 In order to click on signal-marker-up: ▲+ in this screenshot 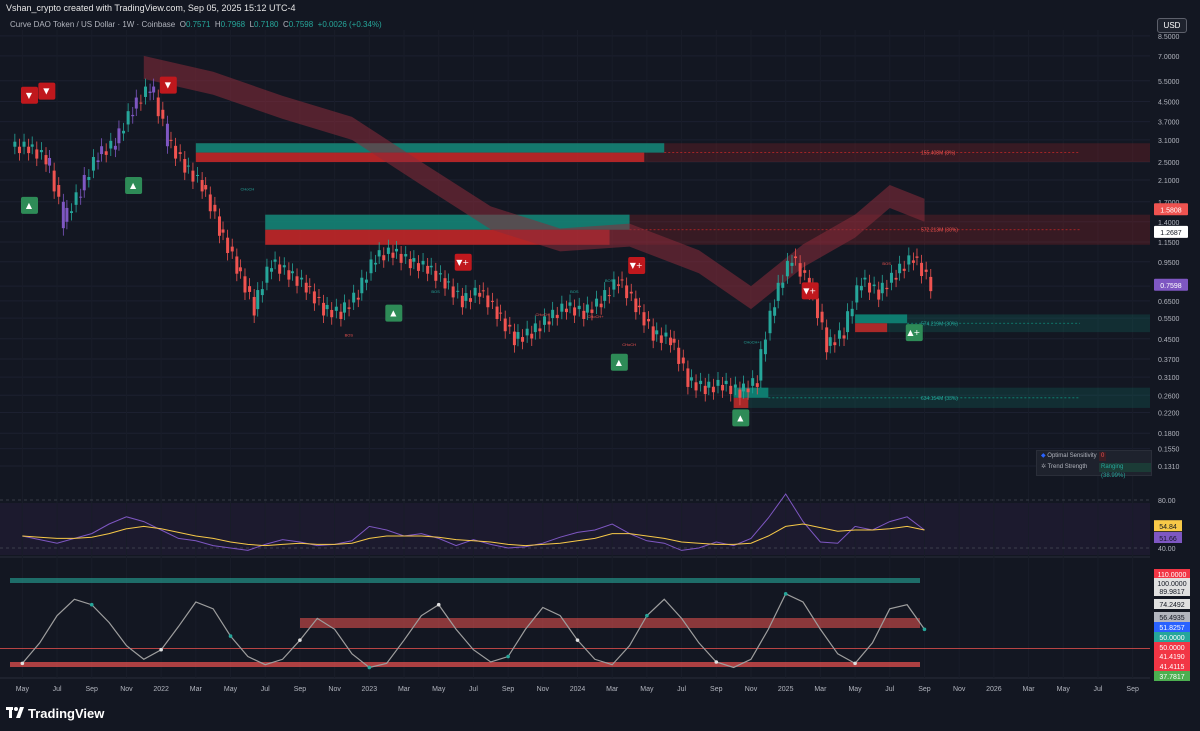, I will do `click(914, 333)`.